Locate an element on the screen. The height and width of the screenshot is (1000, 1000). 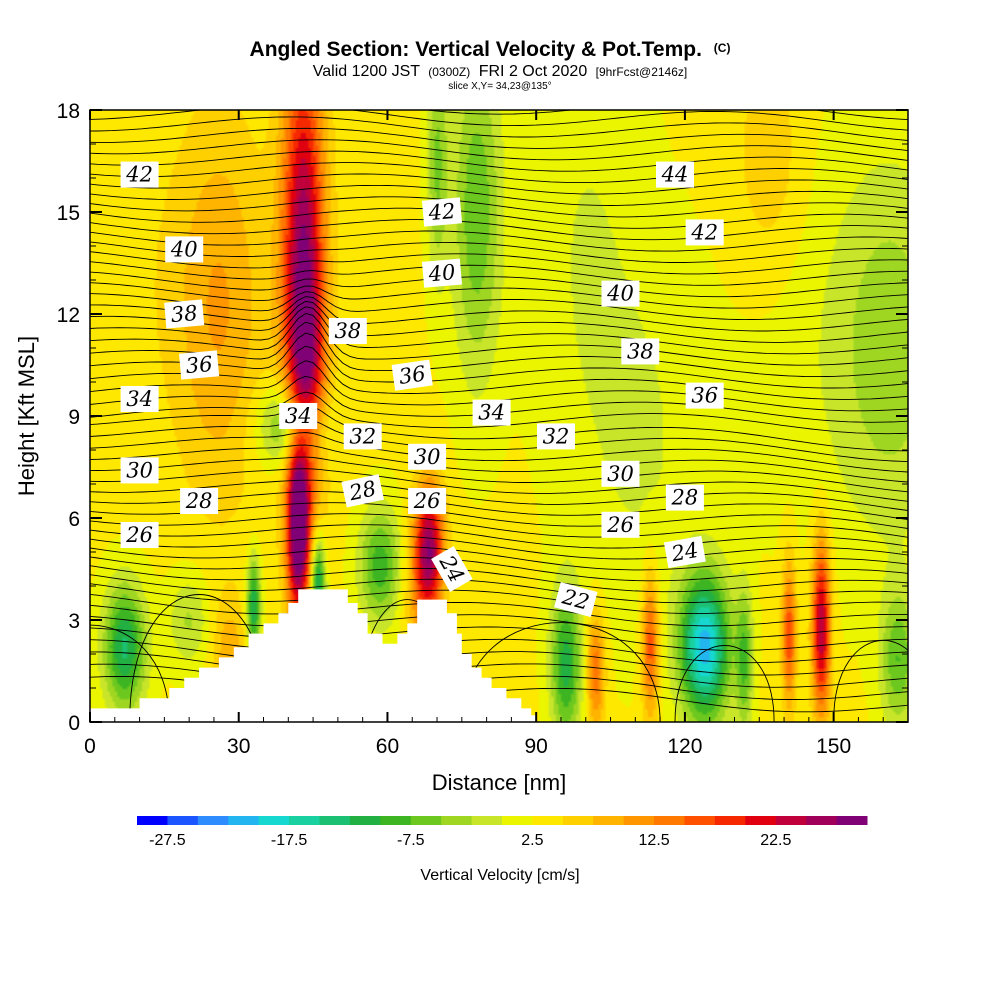
chart-title-copyright: (C) is located at coordinates (722, 48).